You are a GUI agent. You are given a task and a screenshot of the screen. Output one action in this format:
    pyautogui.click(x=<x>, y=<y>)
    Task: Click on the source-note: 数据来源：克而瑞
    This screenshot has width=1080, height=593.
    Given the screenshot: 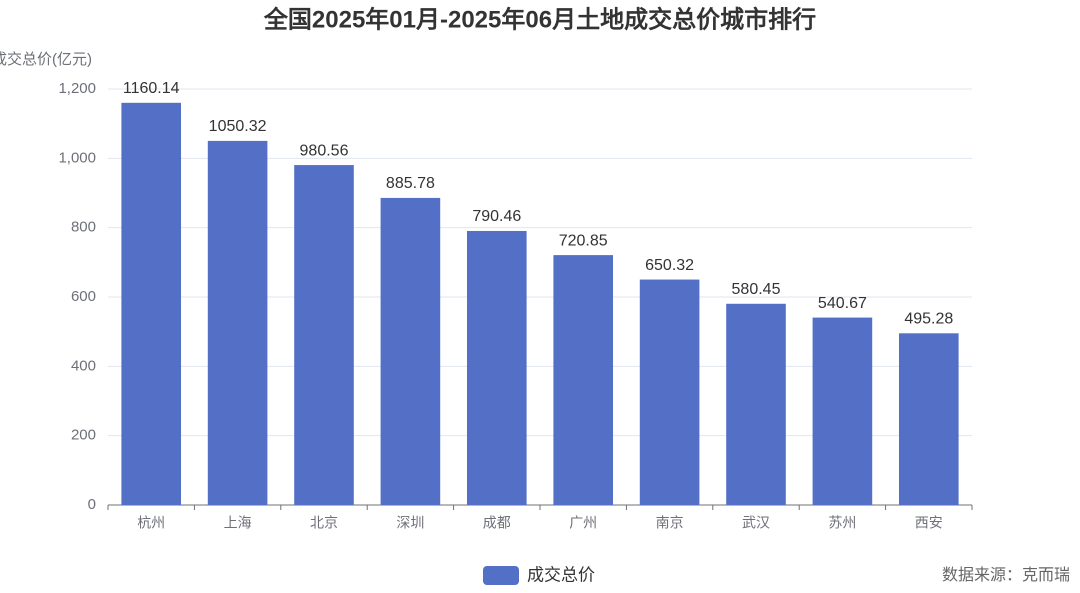 What is the action you would take?
    pyautogui.click(x=1006, y=575)
    